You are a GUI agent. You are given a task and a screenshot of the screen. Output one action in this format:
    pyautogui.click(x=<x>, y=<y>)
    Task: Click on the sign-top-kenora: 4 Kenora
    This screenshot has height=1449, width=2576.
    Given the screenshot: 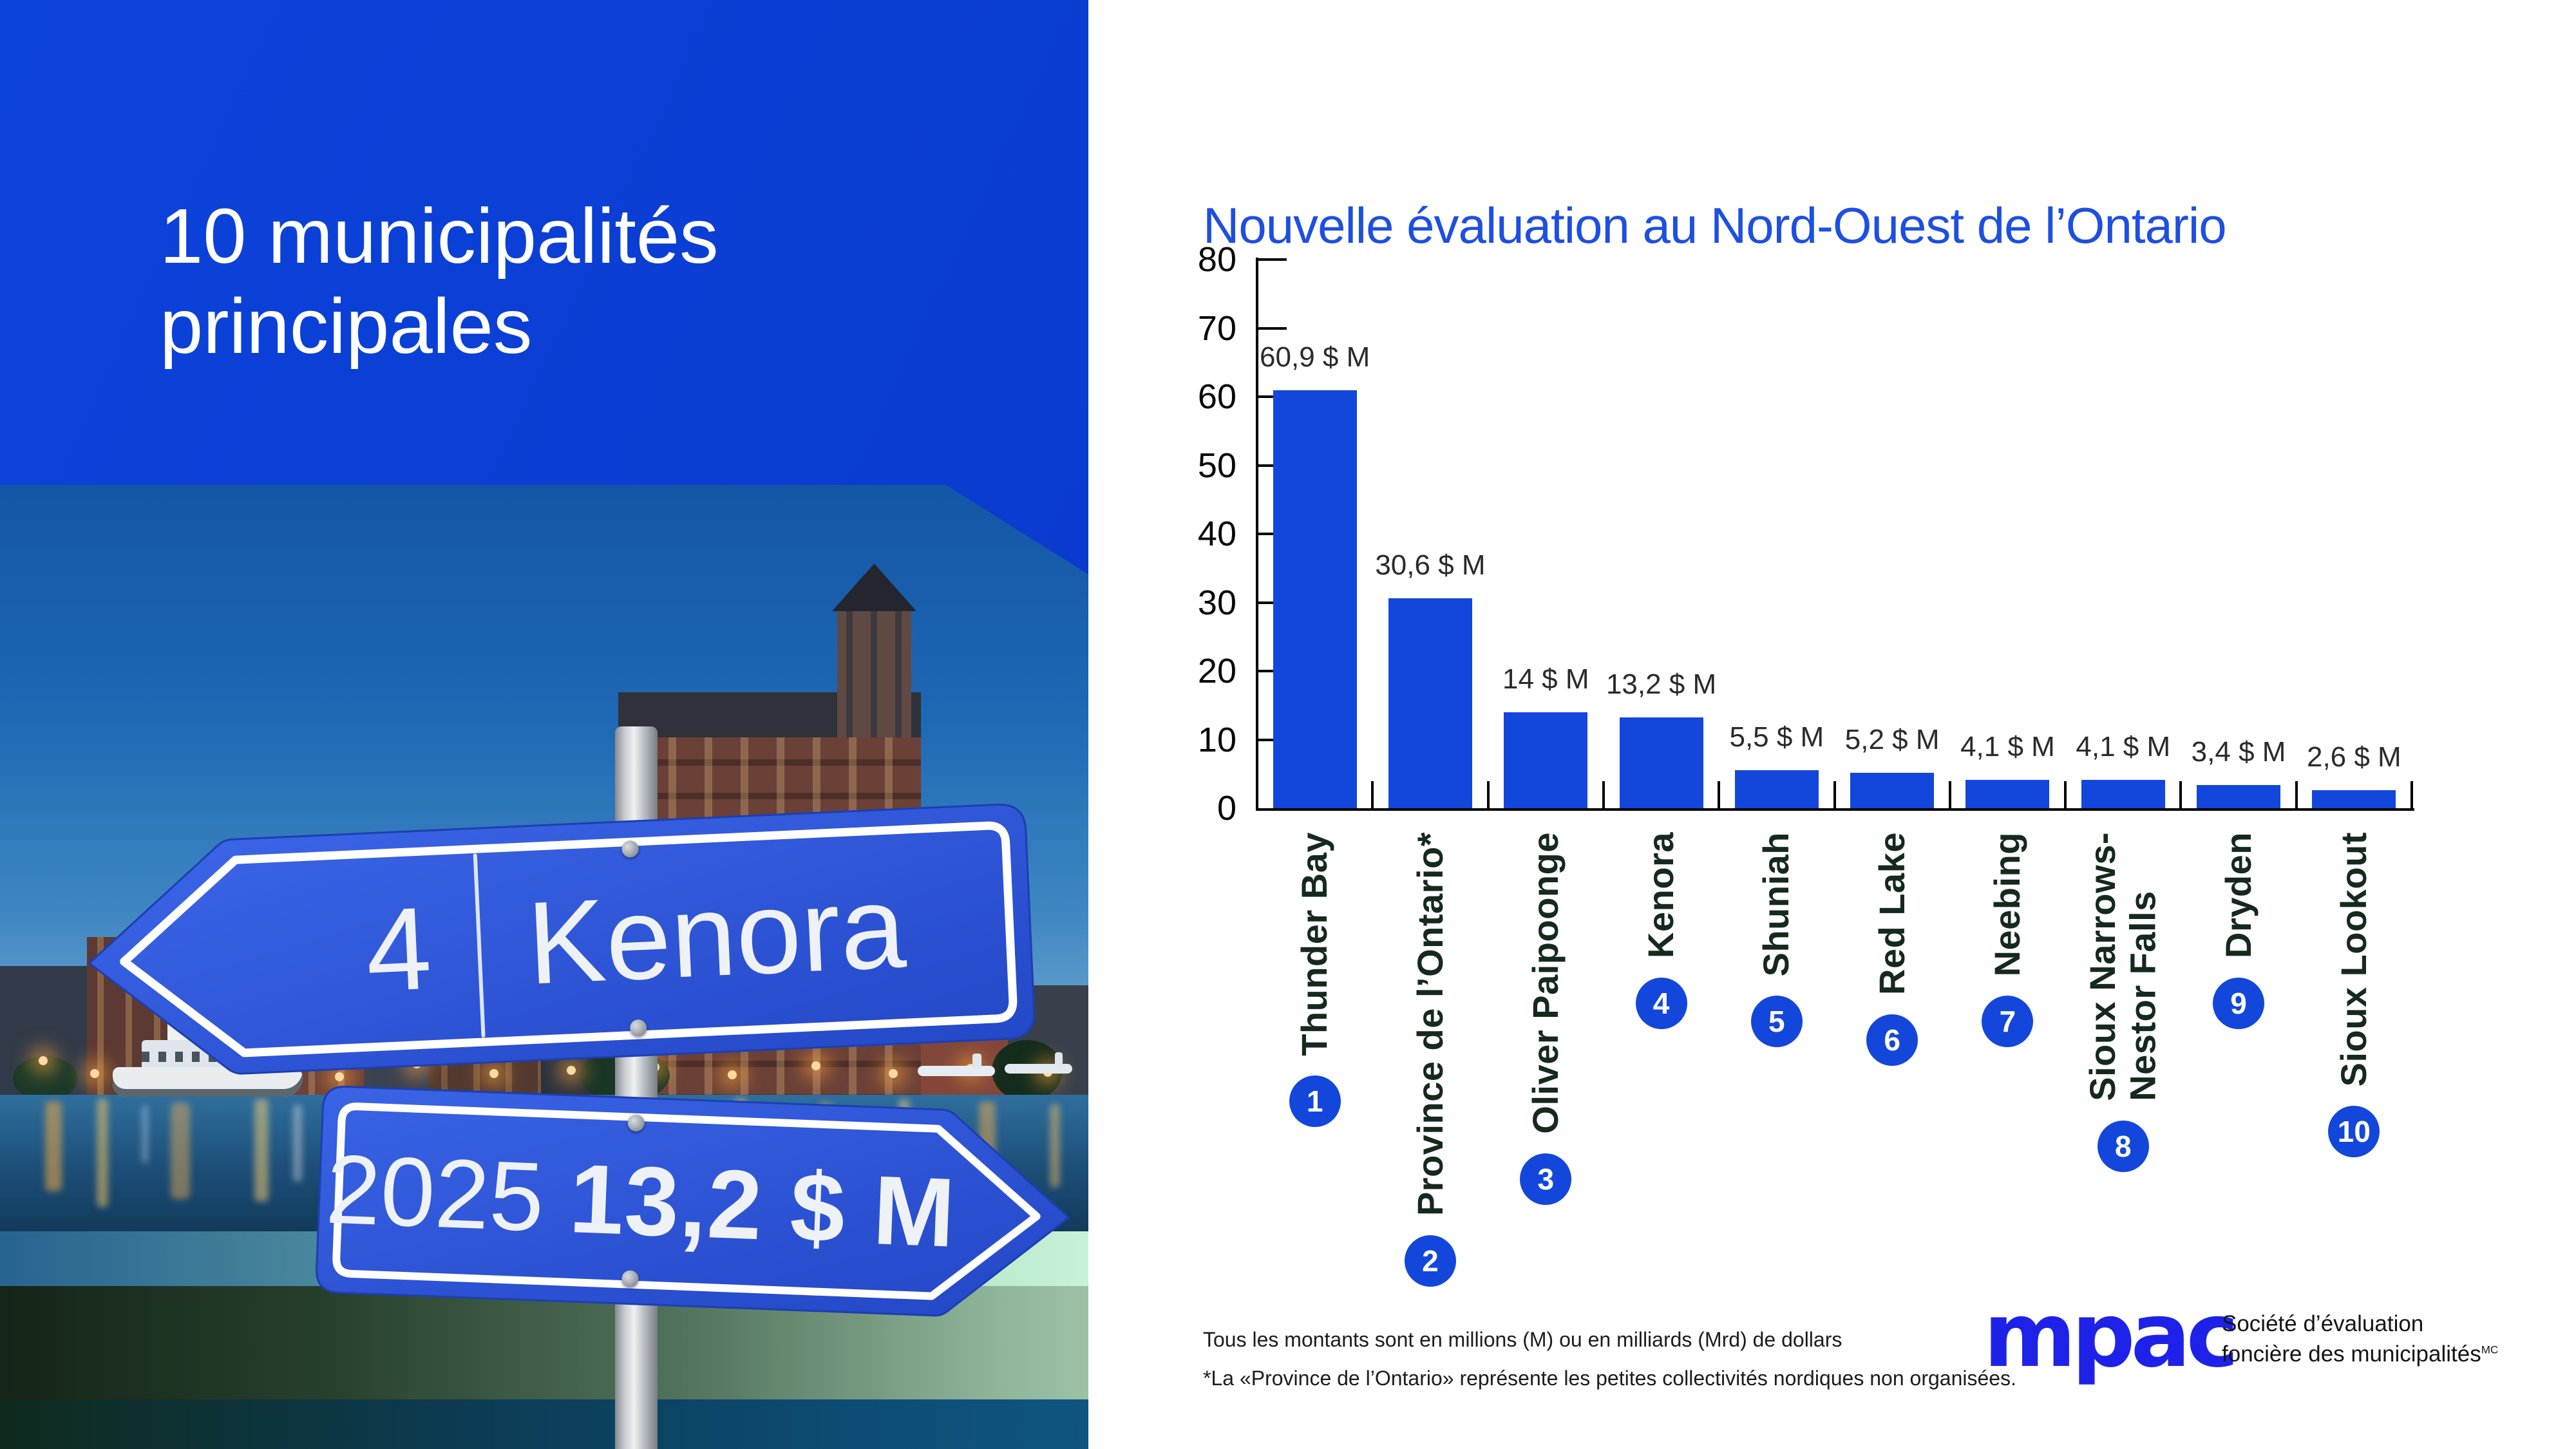 What is the action you would take?
    pyautogui.click(x=567, y=942)
    